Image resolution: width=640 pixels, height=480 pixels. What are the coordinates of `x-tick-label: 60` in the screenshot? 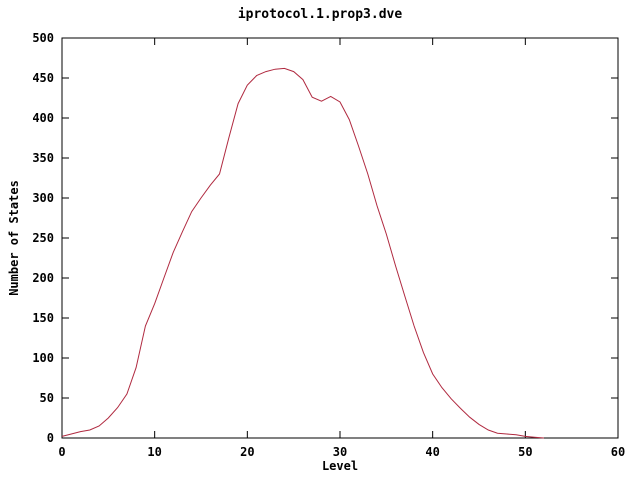 It's located at (618, 452).